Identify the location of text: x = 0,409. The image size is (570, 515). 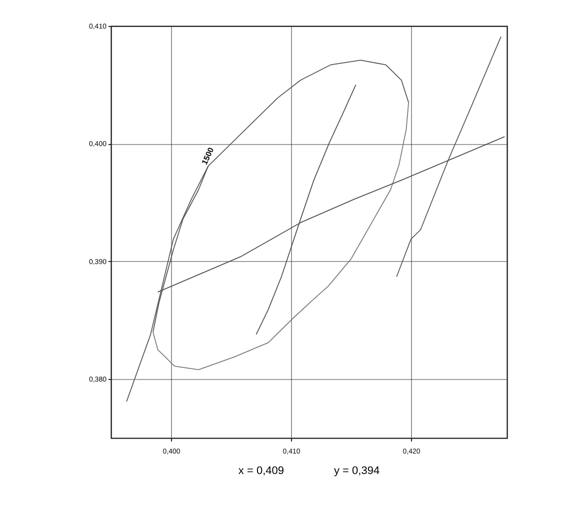
(261, 471).